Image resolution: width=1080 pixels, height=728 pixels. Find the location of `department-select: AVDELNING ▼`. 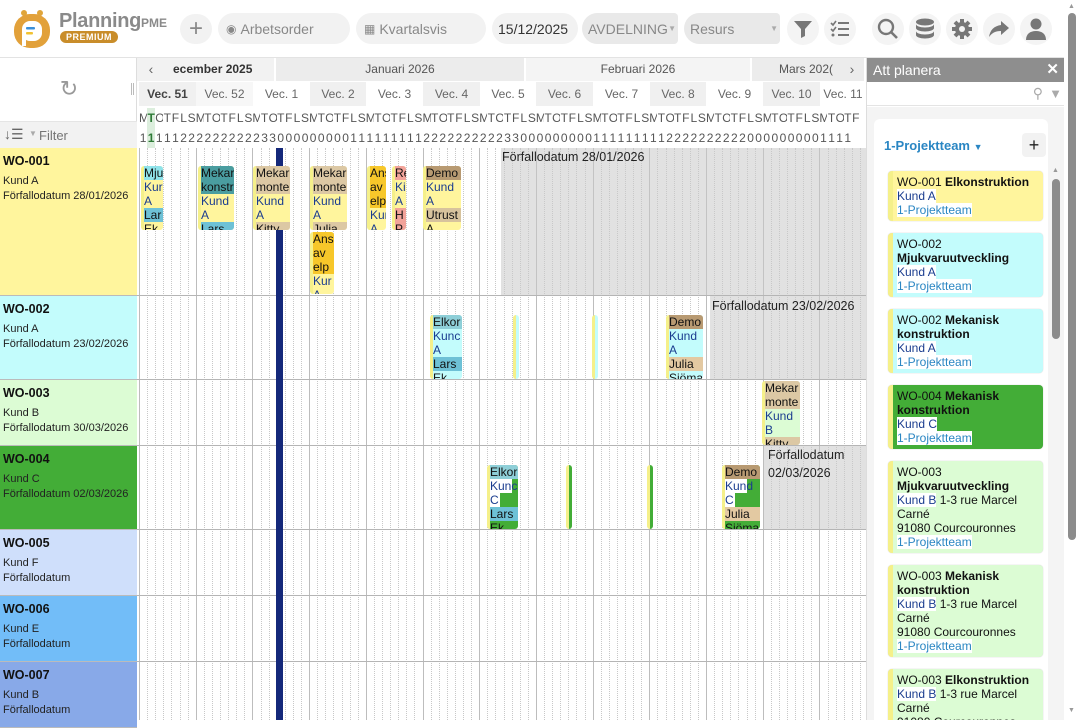

department-select: AVDELNING ▼ is located at coordinates (630, 28).